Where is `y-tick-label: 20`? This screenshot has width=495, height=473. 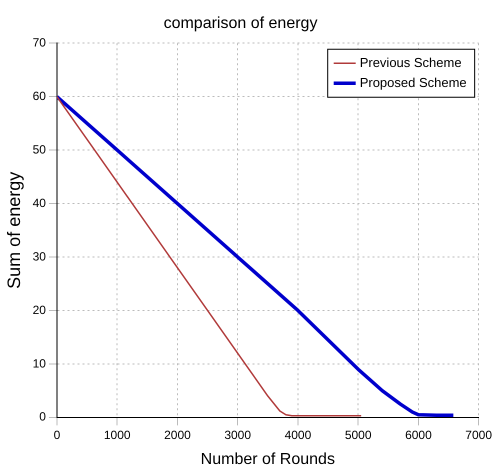
y-tick-label: 20 is located at coordinates (39, 309).